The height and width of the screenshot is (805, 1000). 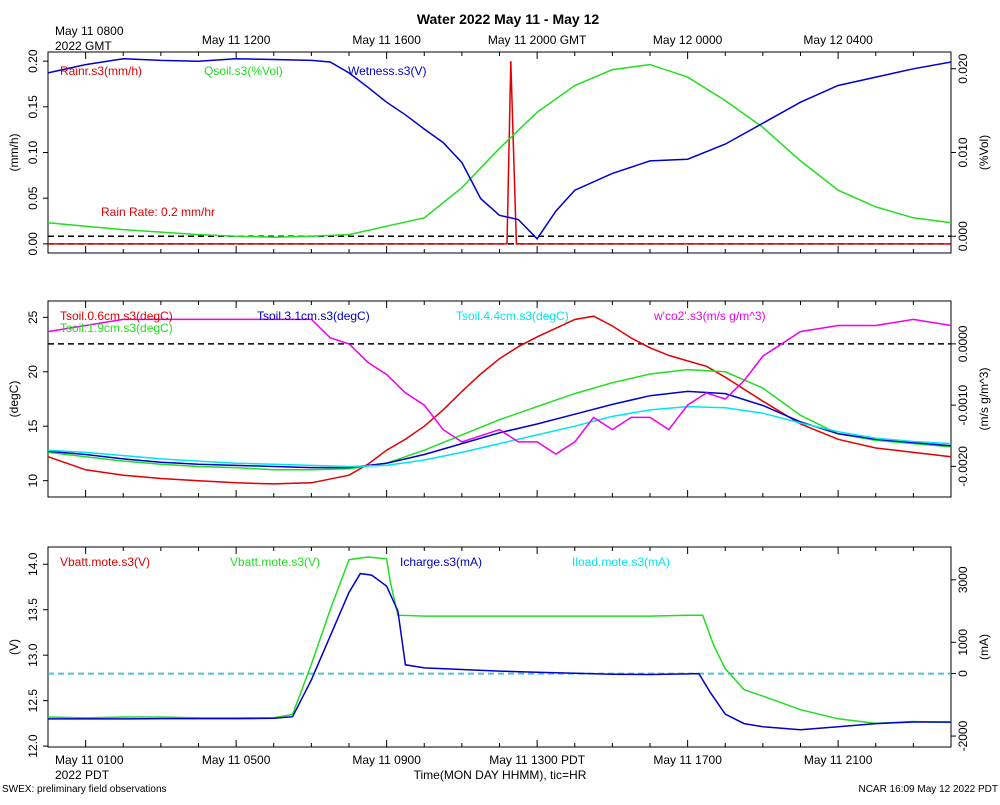 What do you see at coordinates (387, 71) in the screenshot?
I see `legend-entry: Wetness.s3(V)` at bounding box center [387, 71].